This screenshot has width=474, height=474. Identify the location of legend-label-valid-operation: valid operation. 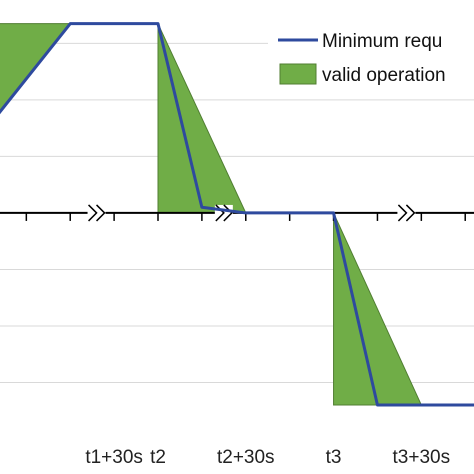
(384, 75).